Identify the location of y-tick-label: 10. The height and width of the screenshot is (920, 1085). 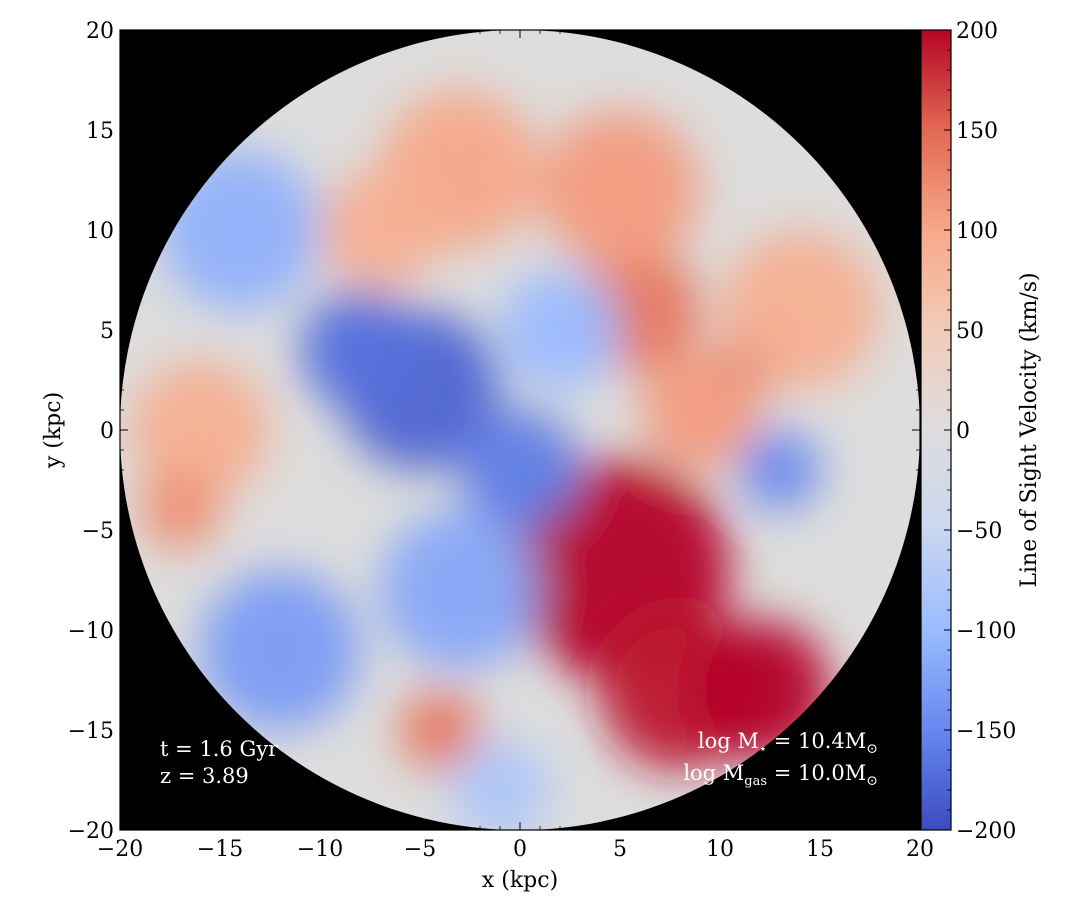
(100, 231).